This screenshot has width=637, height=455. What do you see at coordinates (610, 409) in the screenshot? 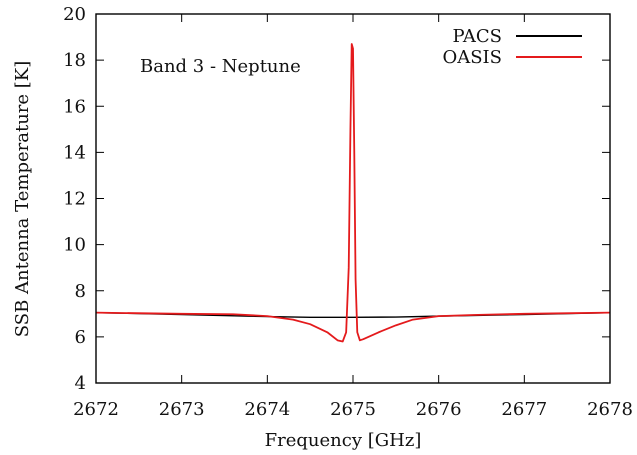
I see `x-tick-label: 2678` at bounding box center [610, 409].